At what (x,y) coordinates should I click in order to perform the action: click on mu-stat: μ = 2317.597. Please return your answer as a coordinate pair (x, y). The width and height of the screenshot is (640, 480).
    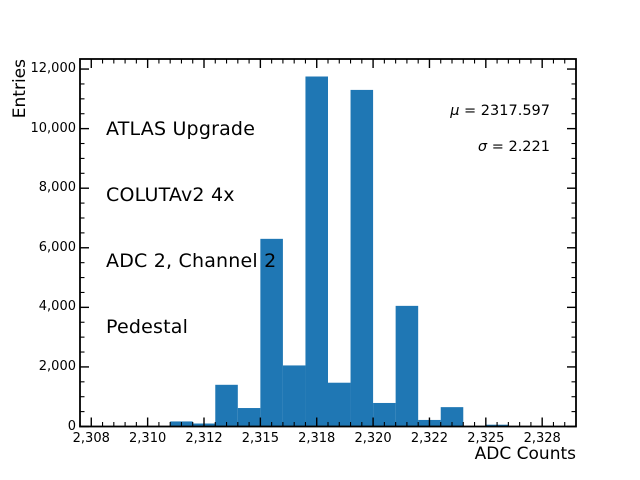
    Looking at the image, I should click on (500, 111).